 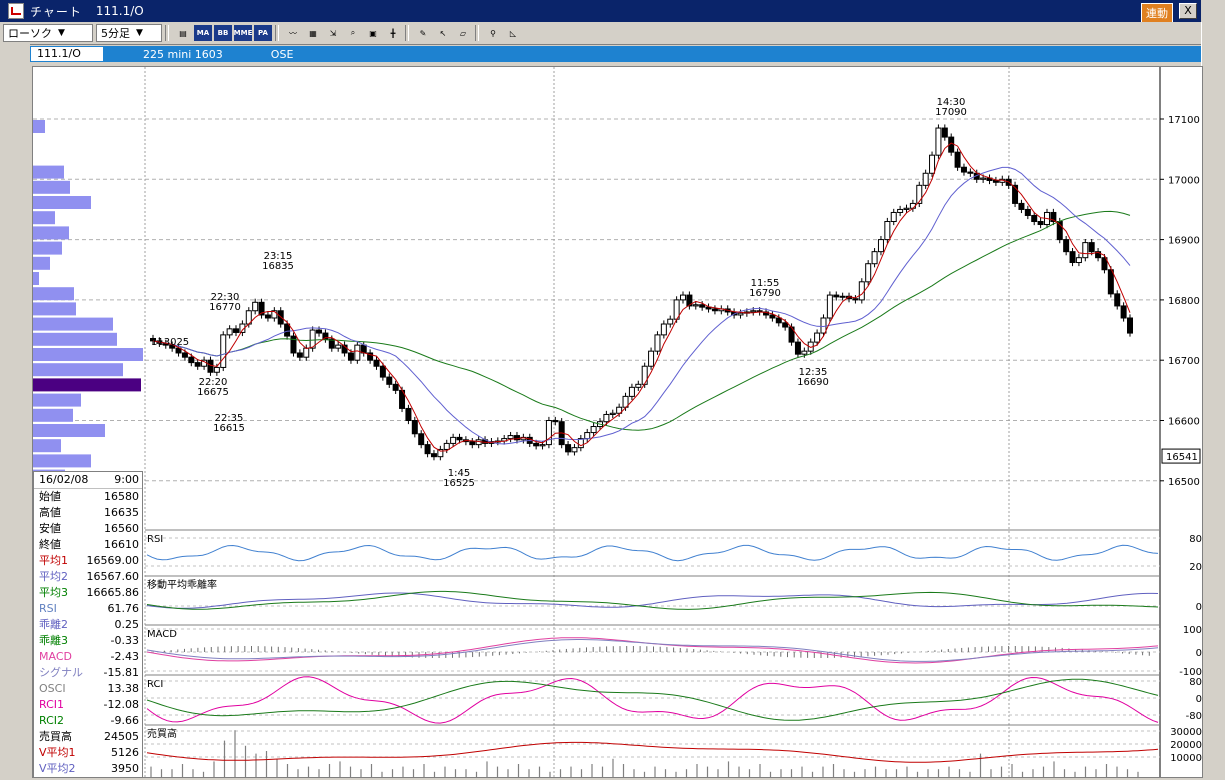 I want to click on close-icon: X, so click(x=1188, y=11).